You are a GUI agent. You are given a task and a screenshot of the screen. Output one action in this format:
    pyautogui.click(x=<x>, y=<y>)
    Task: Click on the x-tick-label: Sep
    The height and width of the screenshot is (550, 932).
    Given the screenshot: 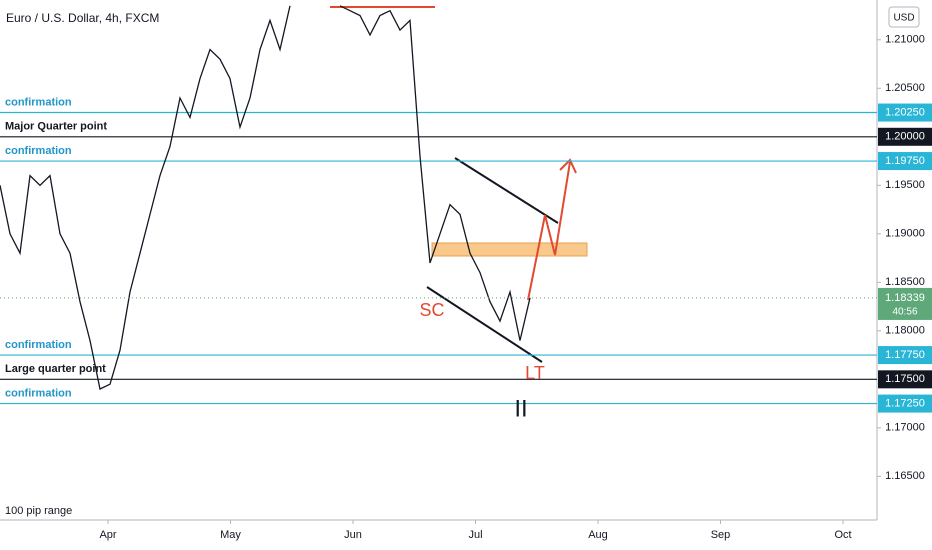 What is the action you would take?
    pyautogui.click(x=721, y=535)
    